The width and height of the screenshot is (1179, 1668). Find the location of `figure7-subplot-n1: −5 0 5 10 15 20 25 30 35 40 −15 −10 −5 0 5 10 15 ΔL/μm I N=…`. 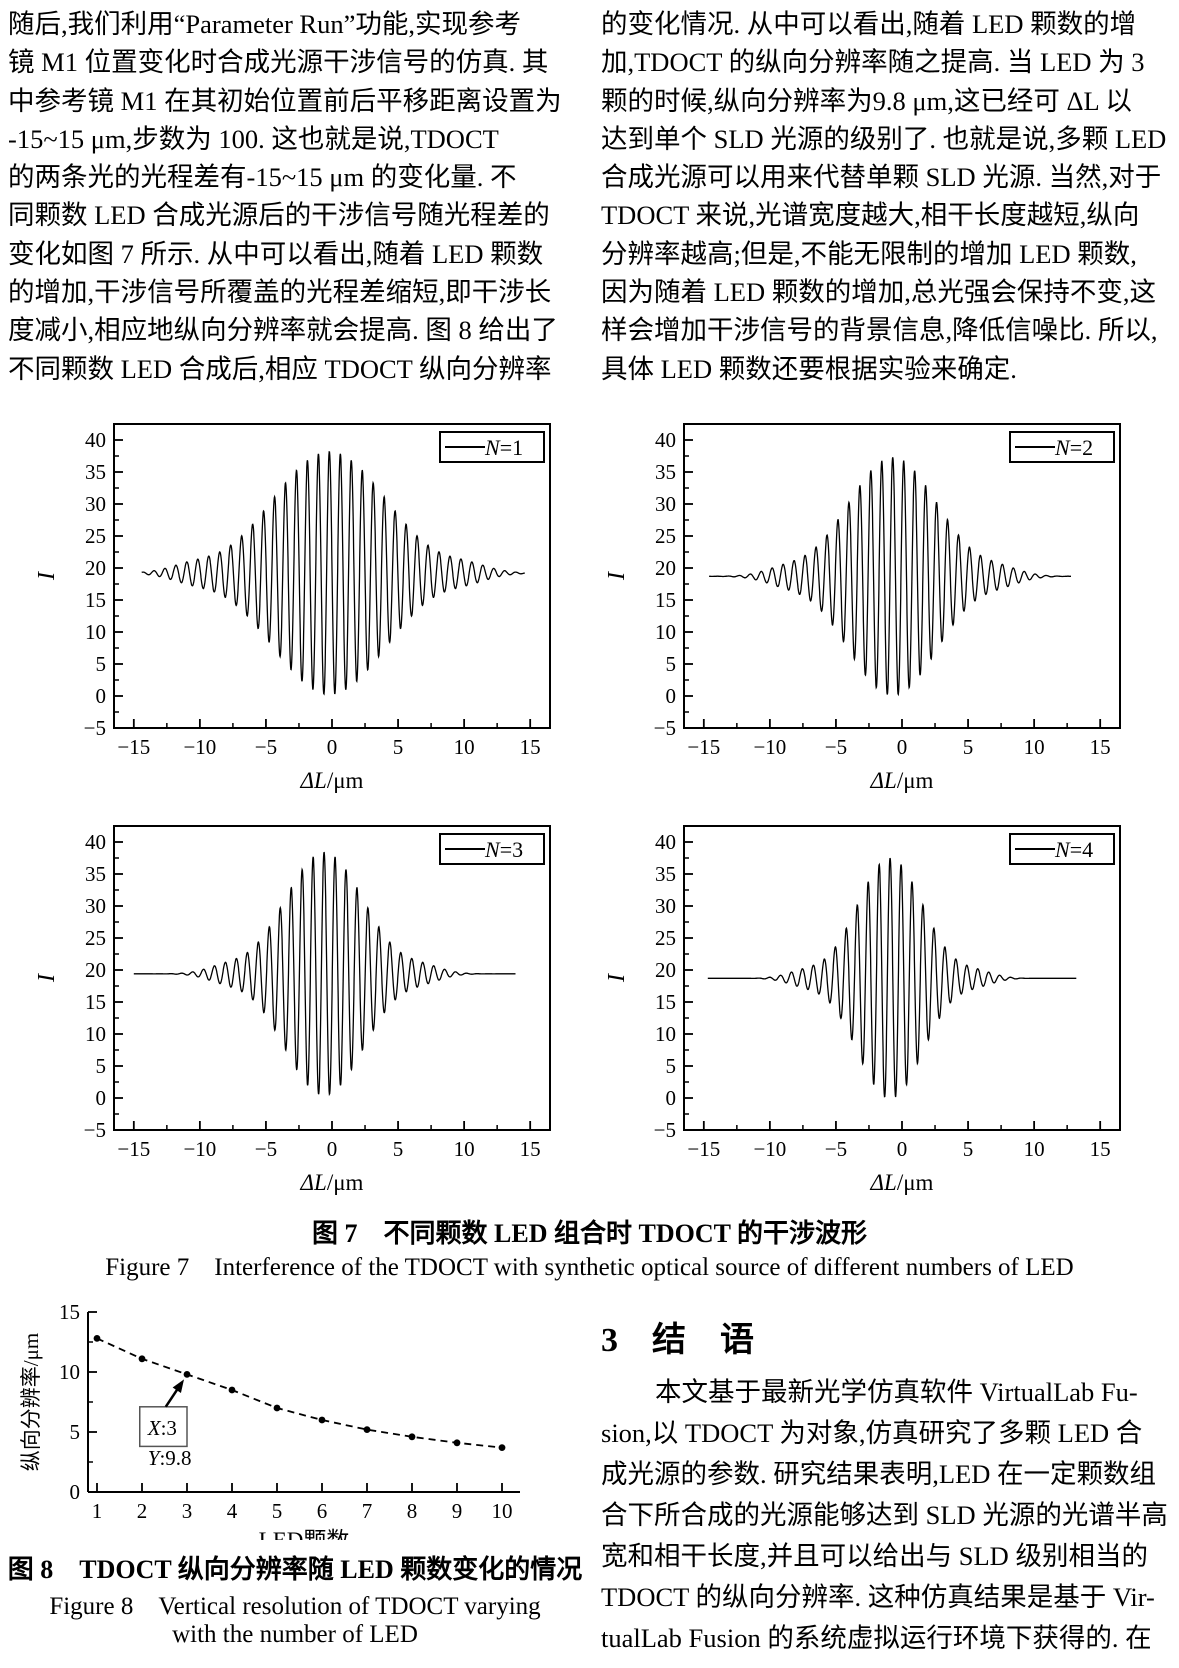

figure7-subplot-n1: −5 0 5 10 15 20 25 30 35 40 −15 −10 −5 0 5 10 15 ΔL/μm I N=… is located at coordinates (292, 608).